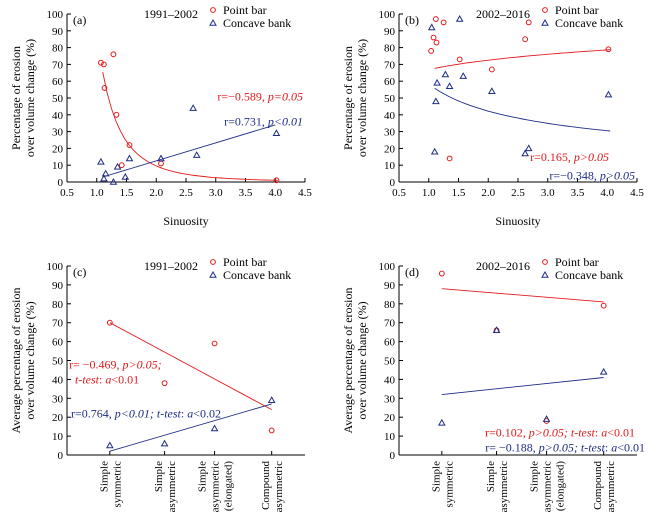  What do you see at coordinates (390, 149) in the screenshot?
I see `y-tick-label: 20` at bounding box center [390, 149].